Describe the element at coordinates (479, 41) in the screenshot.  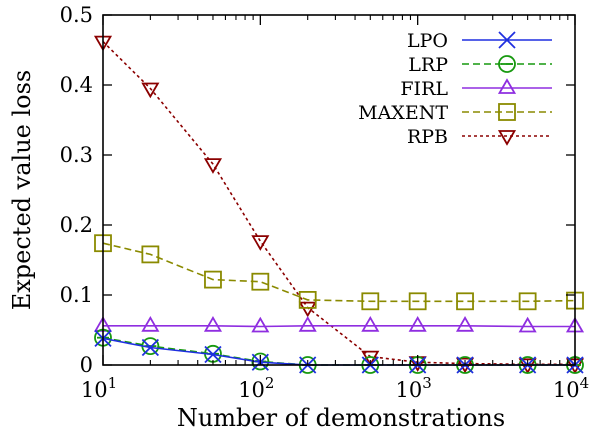
I see `legend-item-lpo: LPO` at that location.